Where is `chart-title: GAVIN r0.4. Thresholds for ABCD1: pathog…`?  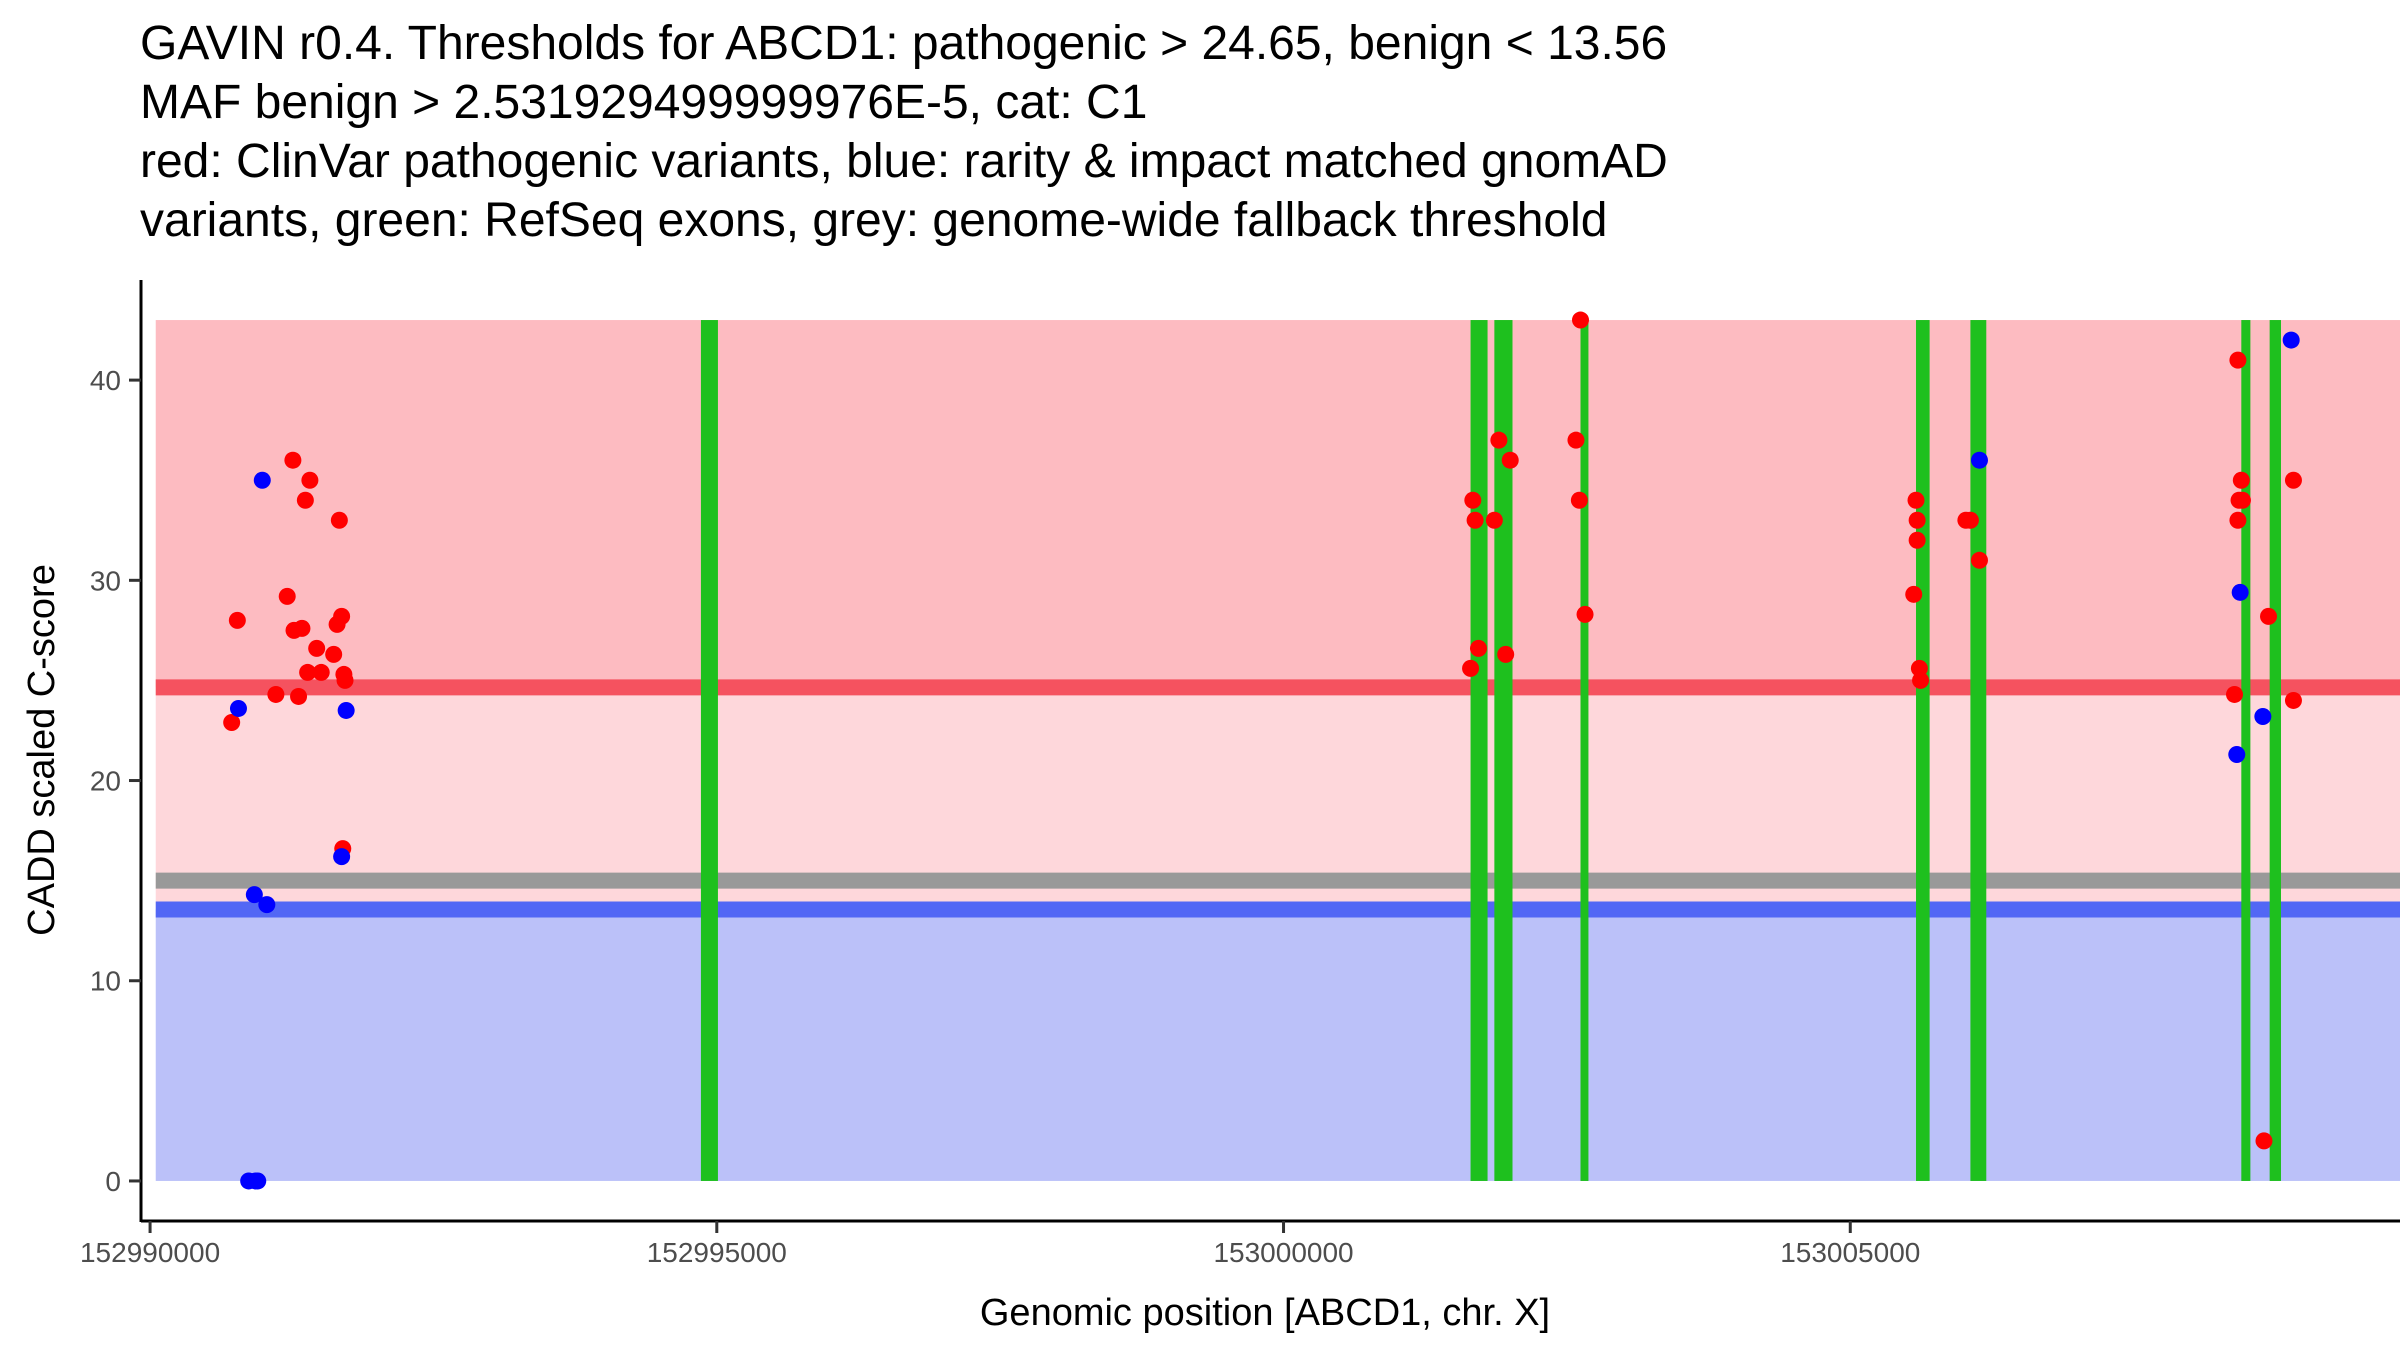 chart-title: GAVIN r0.4. Thresholds for ABCD1: pathog… is located at coordinates (904, 132).